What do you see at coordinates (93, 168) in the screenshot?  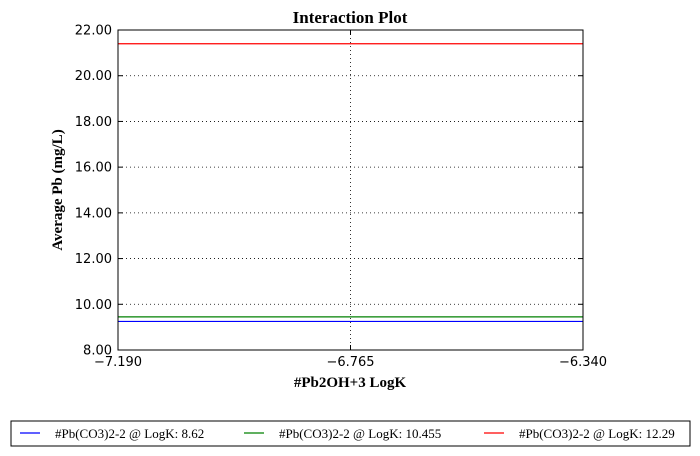 I see `y-tick-label: 16.00` at bounding box center [93, 168].